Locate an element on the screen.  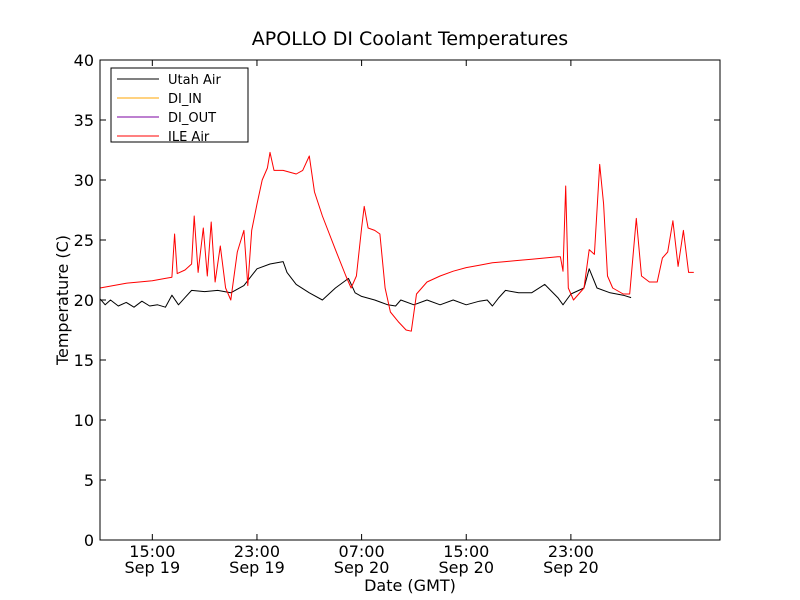
y-tick-label: 5 is located at coordinates (89, 480).